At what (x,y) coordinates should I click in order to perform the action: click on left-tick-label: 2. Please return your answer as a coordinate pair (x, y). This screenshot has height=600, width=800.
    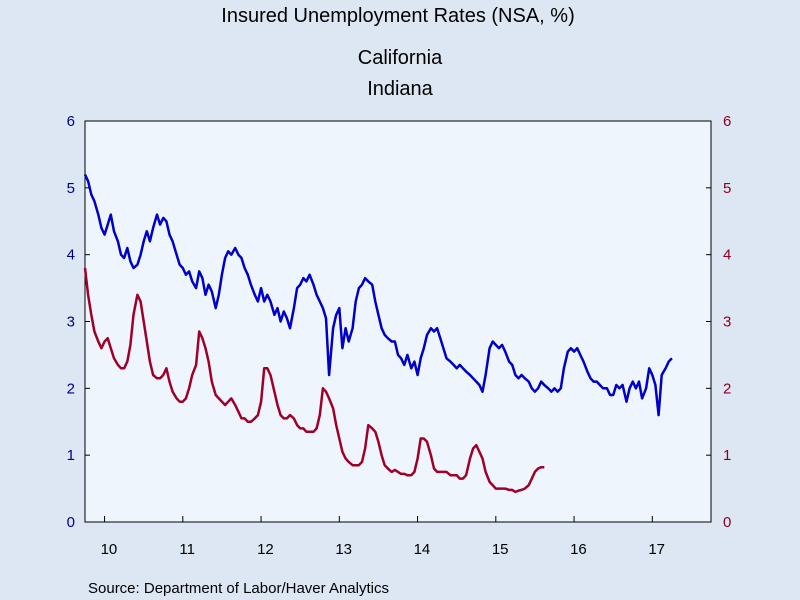
    Looking at the image, I should click on (71, 388).